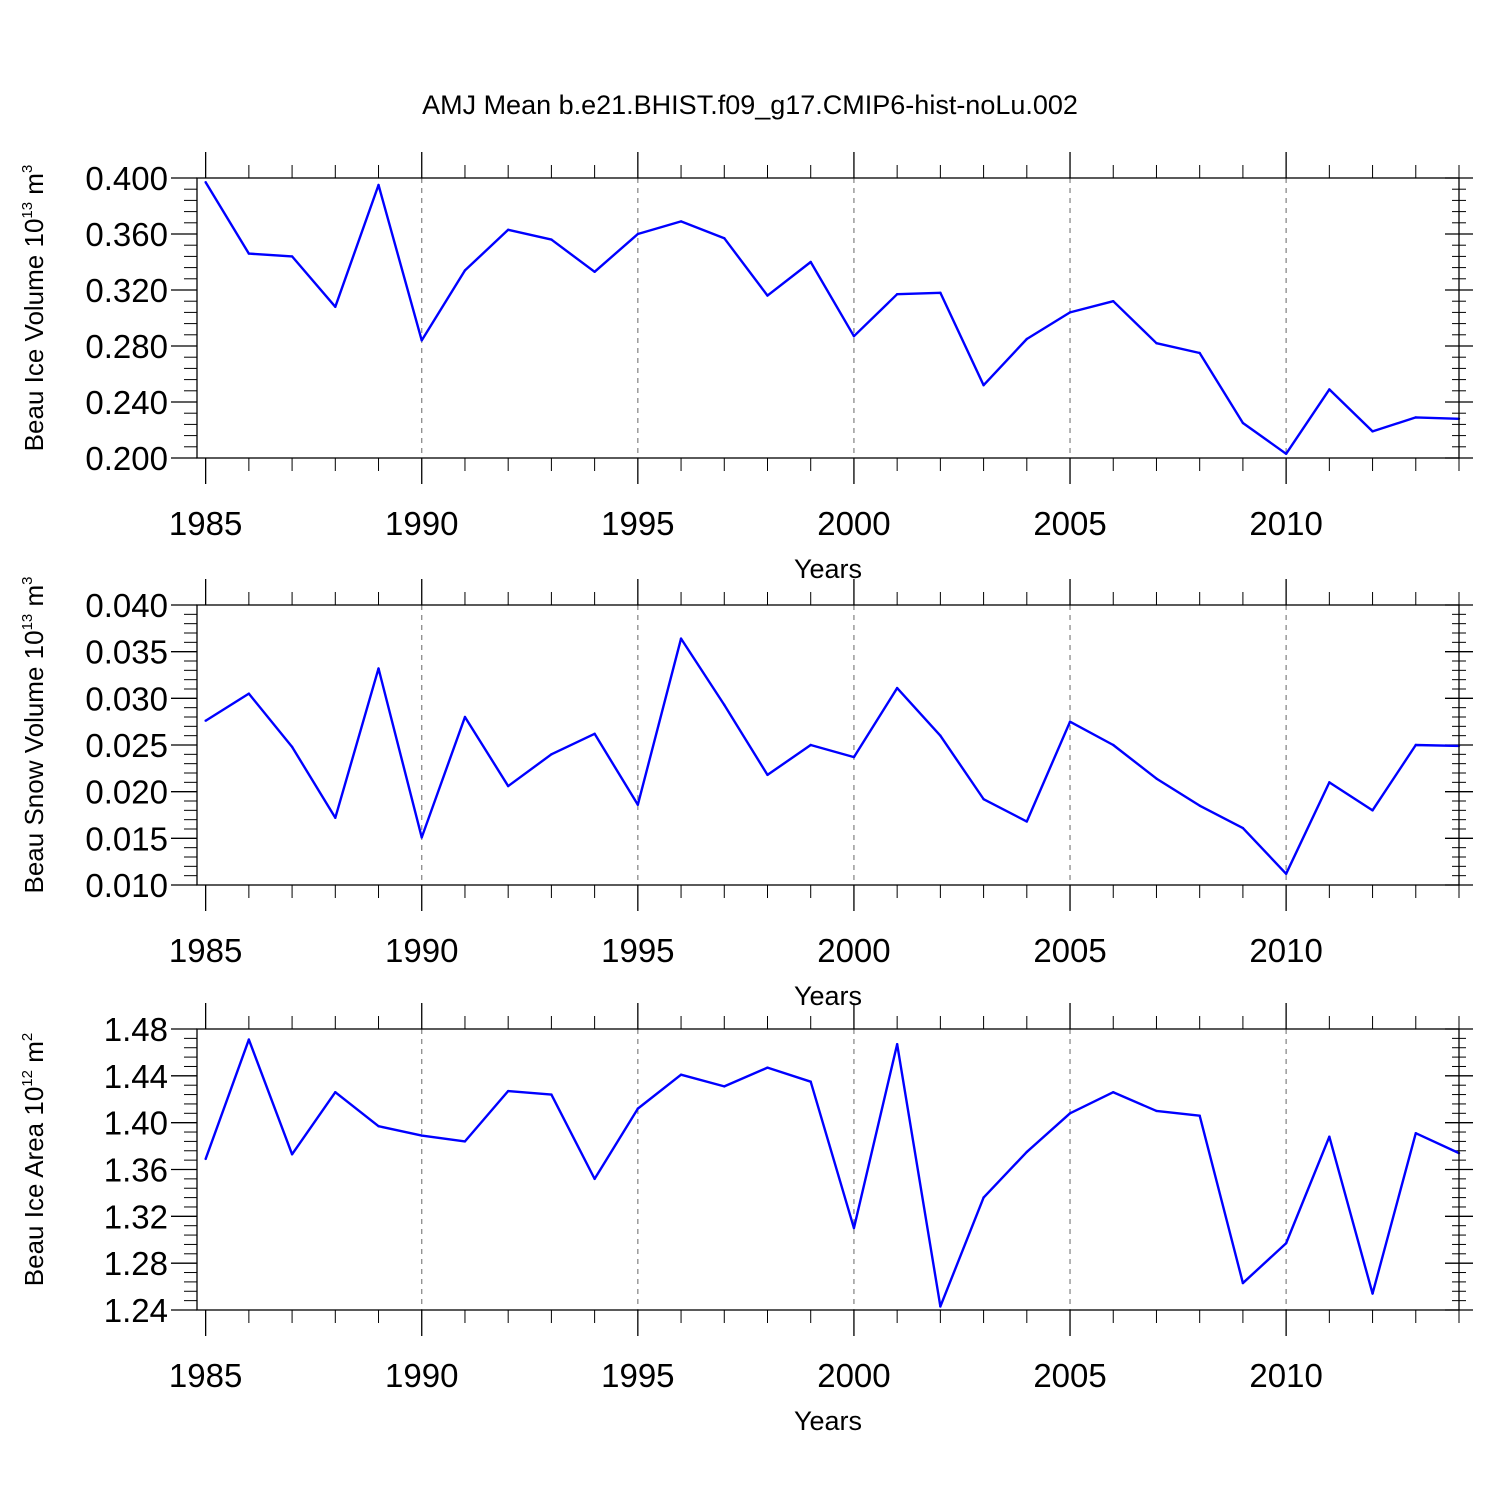  What do you see at coordinates (126, 745) in the screenshot?
I see `y-tick-label: 0.025` at bounding box center [126, 745].